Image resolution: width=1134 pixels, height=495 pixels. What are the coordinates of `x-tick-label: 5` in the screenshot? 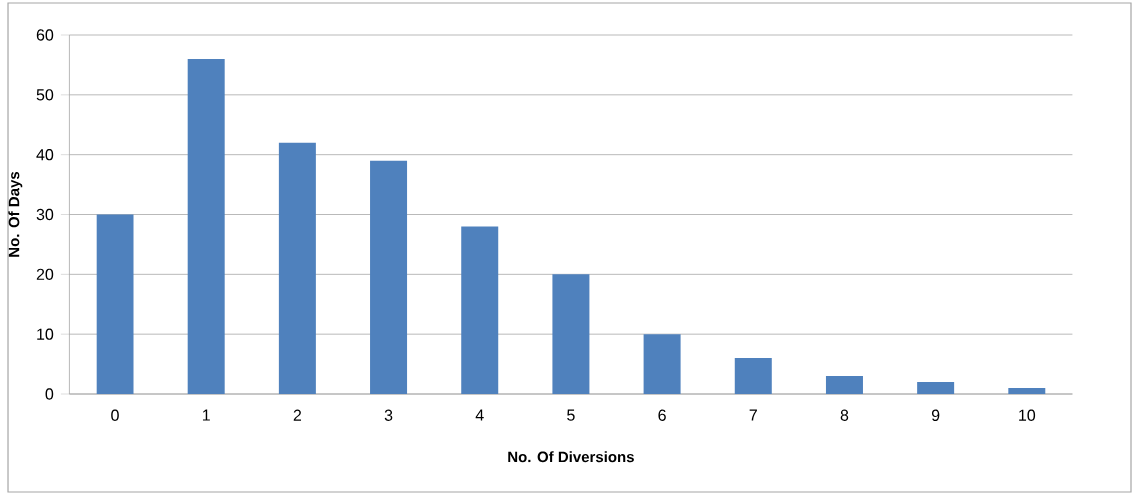 It's located at (571, 415).